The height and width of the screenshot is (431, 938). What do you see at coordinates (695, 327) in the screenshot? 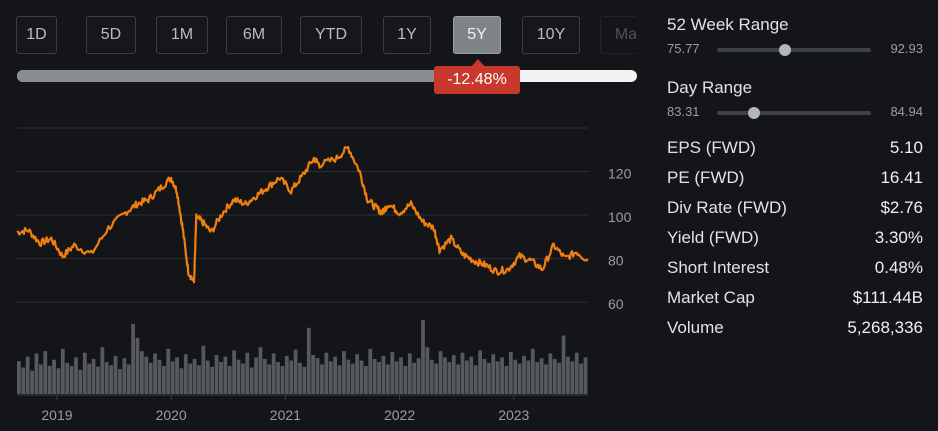
I see `stat-label: Volume` at bounding box center [695, 327].